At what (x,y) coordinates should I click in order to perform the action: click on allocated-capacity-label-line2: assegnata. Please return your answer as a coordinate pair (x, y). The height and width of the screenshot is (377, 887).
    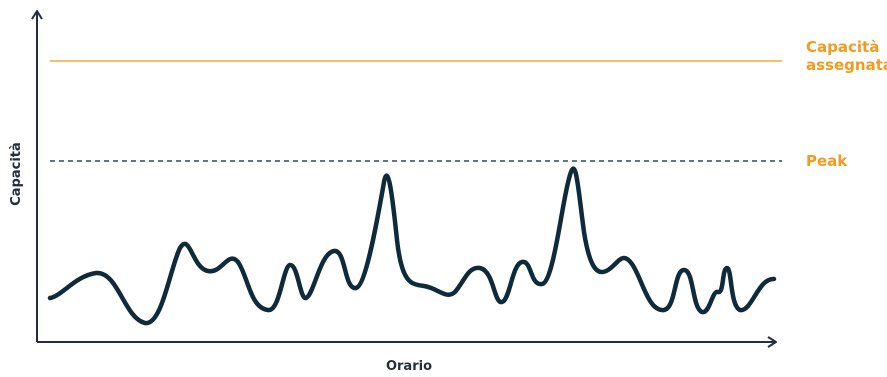
    Looking at the image, I should click on (846, 65).